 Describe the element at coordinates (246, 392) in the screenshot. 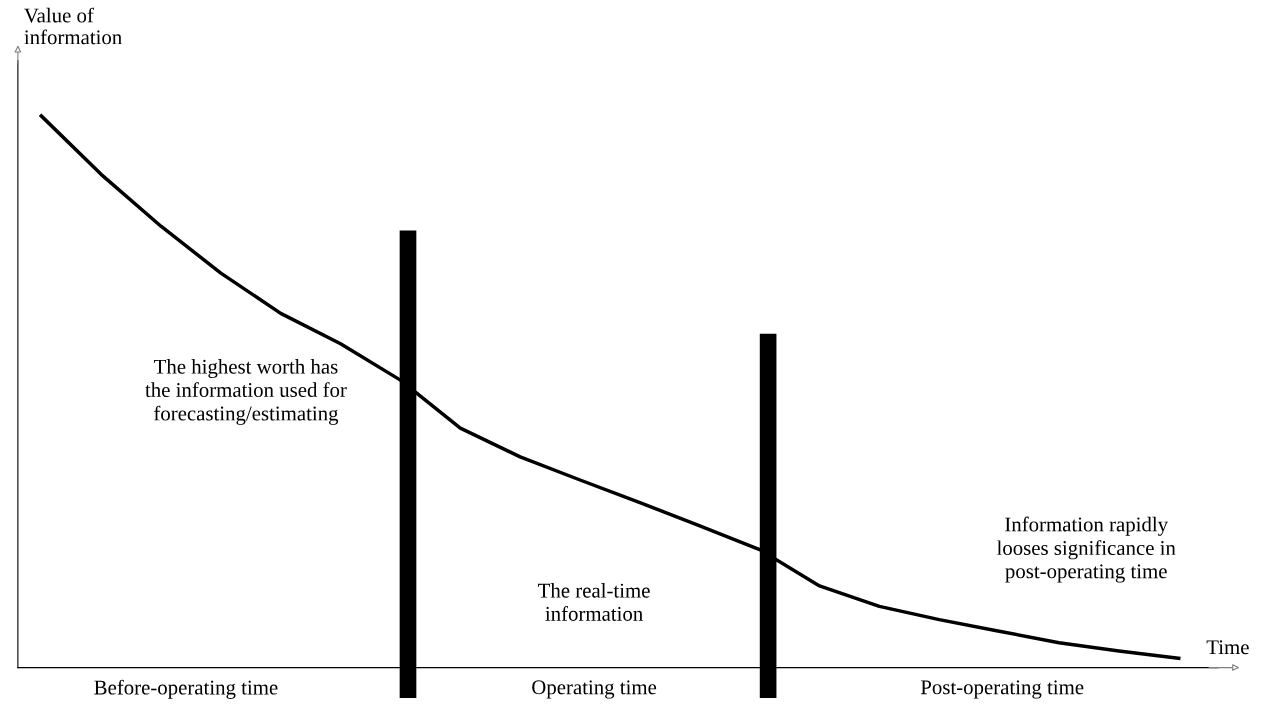

I see `annotation: The highest worth has the information used for forecasting/estimating` at that location.